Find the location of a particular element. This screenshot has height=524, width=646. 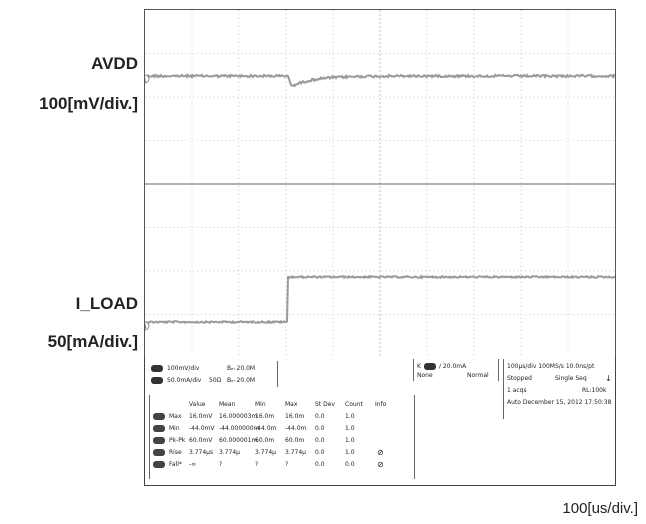

acquisition-count: 1 acqs is located at coordinates (517, 390).